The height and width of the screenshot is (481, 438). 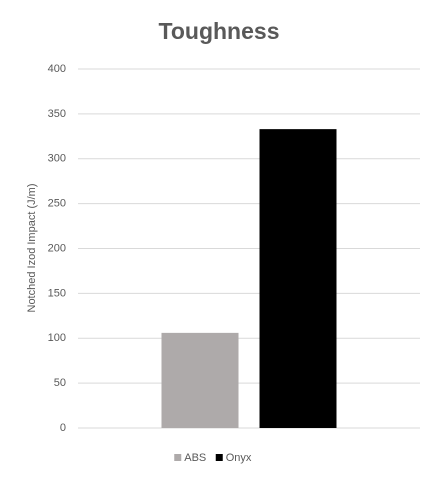 I want to click on legend-label: ABS, so click(x=195, y=458).